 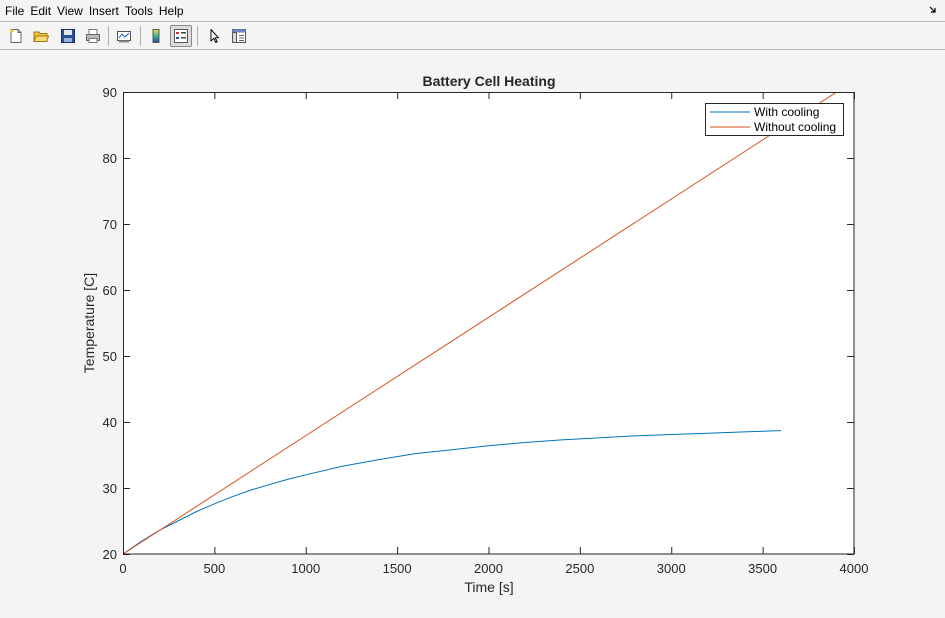 What do you see at coordinates (110, 554) in the screenshot?
I see `y-tick-label: 20` at bounding box center [110, 554].